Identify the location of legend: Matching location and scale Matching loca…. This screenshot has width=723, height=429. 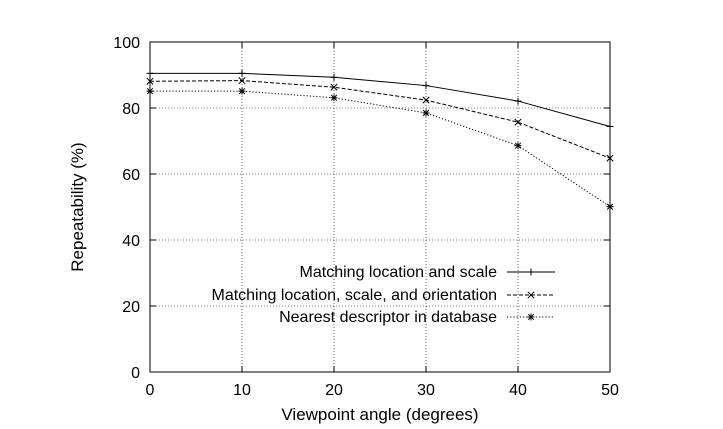
(383, 295).